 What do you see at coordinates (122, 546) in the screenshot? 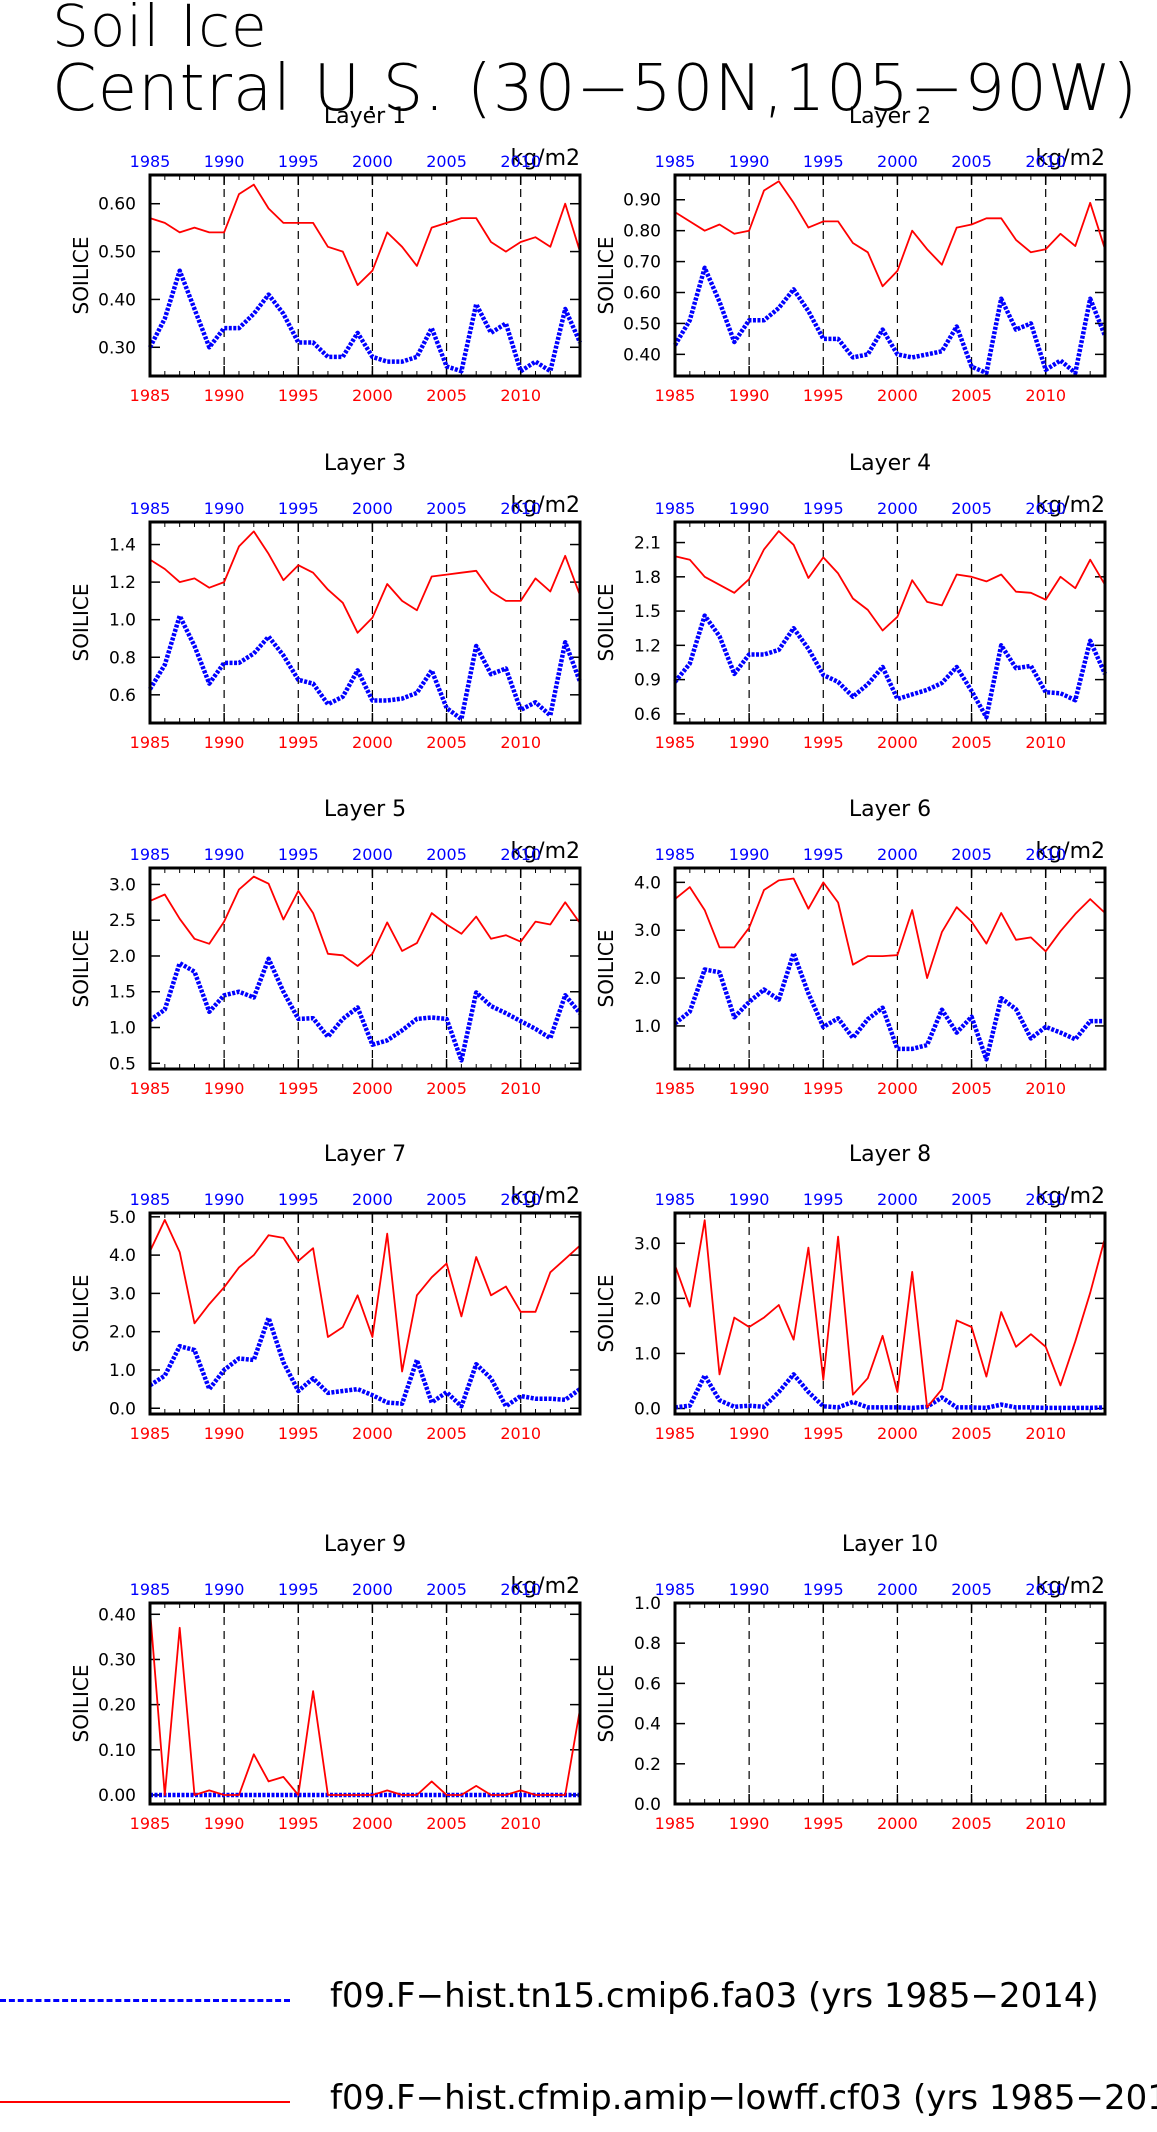
I see `y-tick-label: 1.4` at bounding box center [122, 546].